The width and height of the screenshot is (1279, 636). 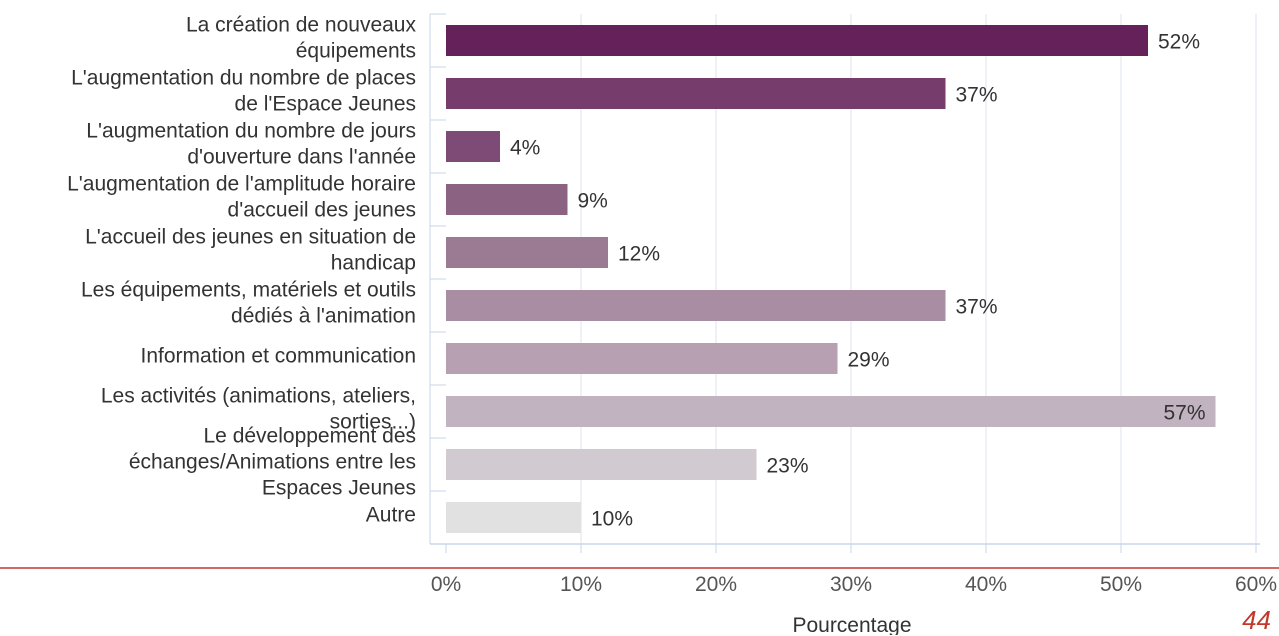 I want to click on value-label: 52%, so click(x=1179, y=42).